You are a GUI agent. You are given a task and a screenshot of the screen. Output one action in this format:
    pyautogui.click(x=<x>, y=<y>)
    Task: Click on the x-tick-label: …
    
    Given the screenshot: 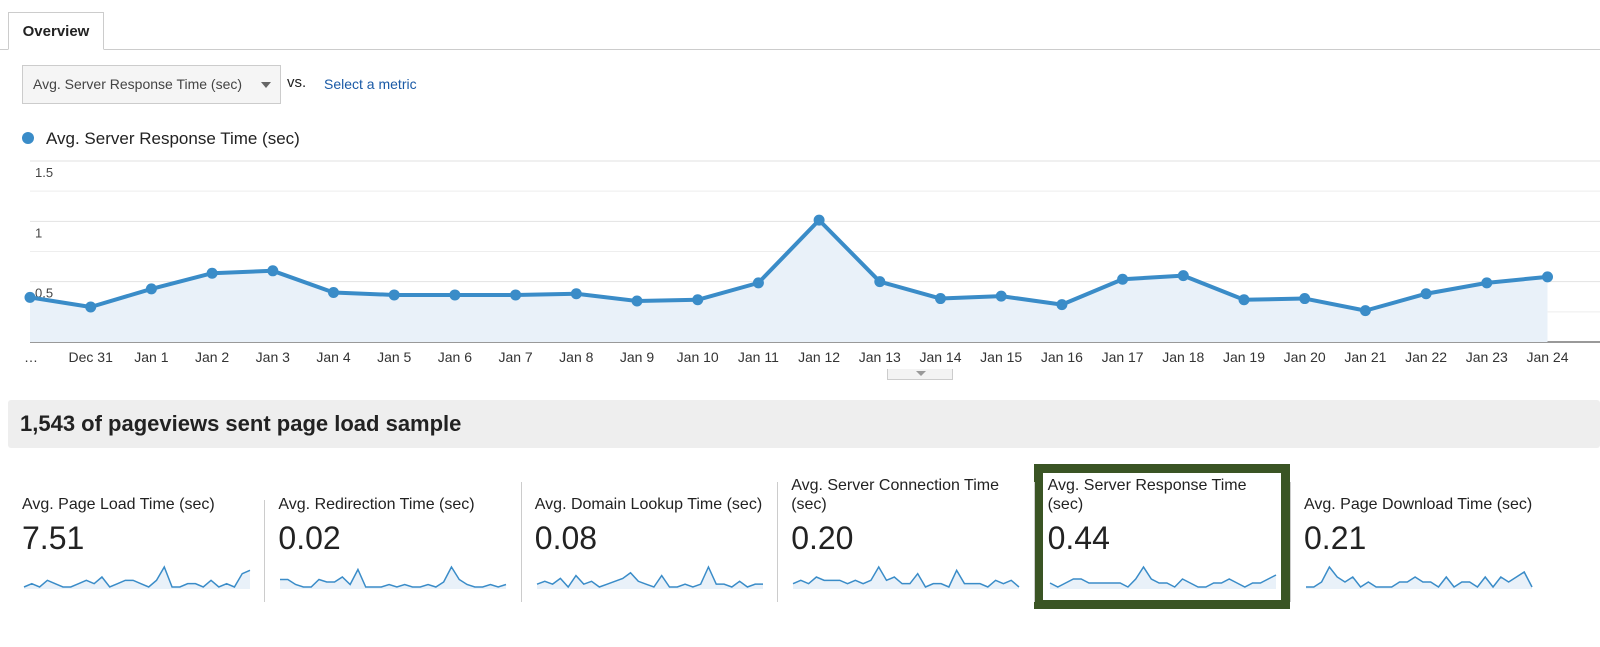 What is the action you would take?
    pyautogui.click(x=31, y=357)
    